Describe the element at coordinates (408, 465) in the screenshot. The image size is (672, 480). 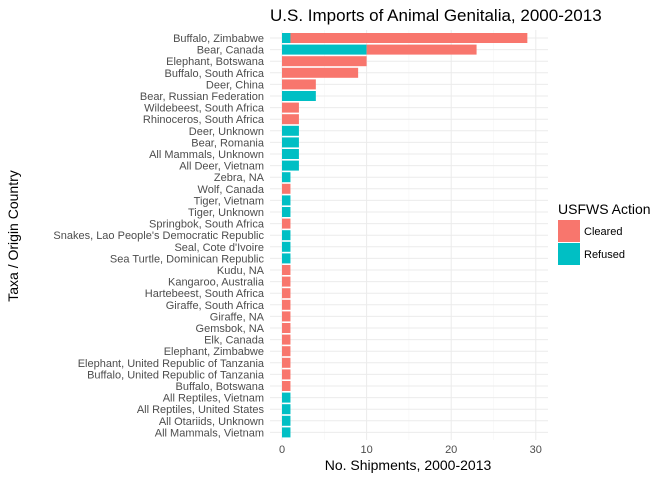
I see `x-axis-title: No. Shipments, 2000-2013` at that location.